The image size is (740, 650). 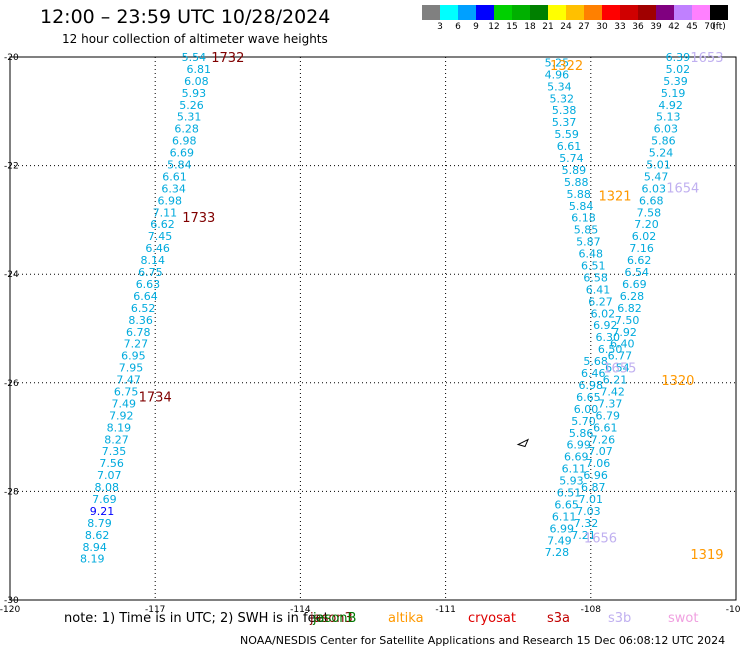 I want to click on x-tick-label: -114, so click(x=300, y=610).